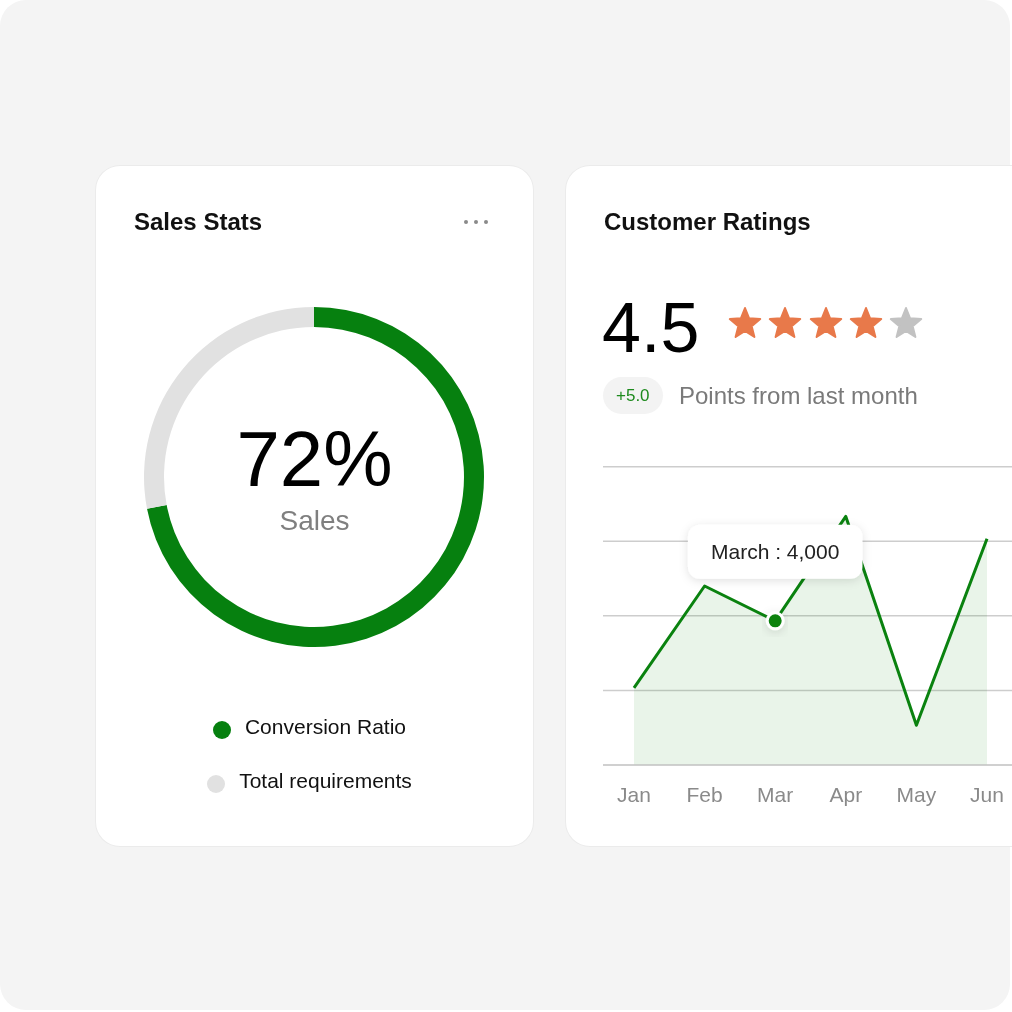  What do you see at coordinates (987, 794) in the screenshot?
I see `x-tick-label: Jun` at bounding box center [987, 794].